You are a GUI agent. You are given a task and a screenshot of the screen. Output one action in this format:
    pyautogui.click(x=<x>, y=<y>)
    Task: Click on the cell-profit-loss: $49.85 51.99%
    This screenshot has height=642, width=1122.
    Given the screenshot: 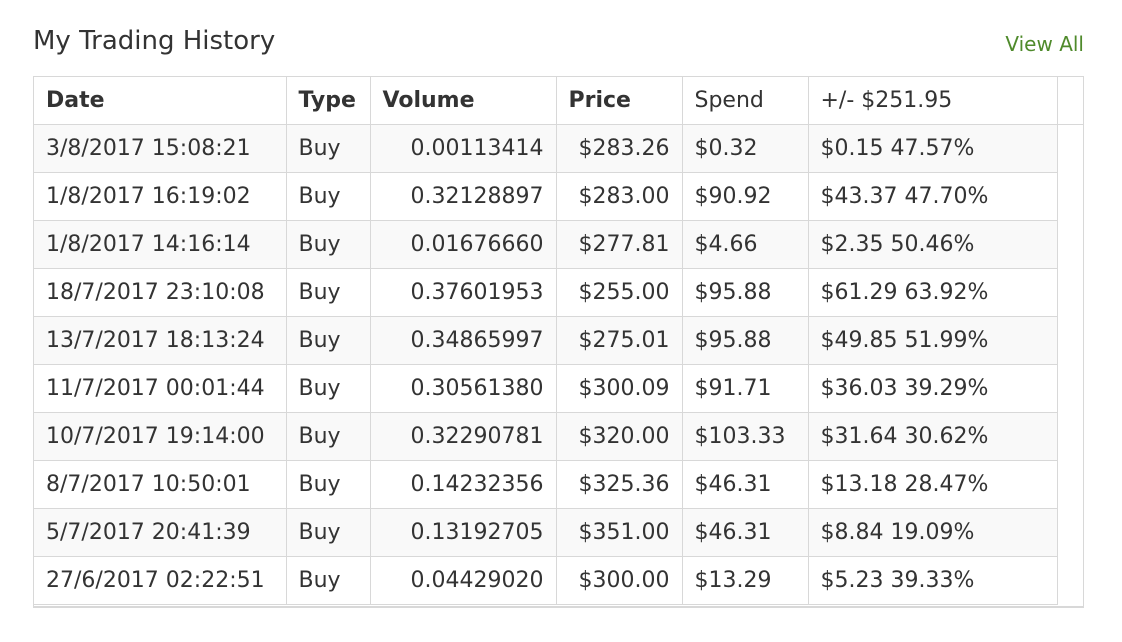 What is the action you would take?
    pyautogui.click(x=933, y=340)
    